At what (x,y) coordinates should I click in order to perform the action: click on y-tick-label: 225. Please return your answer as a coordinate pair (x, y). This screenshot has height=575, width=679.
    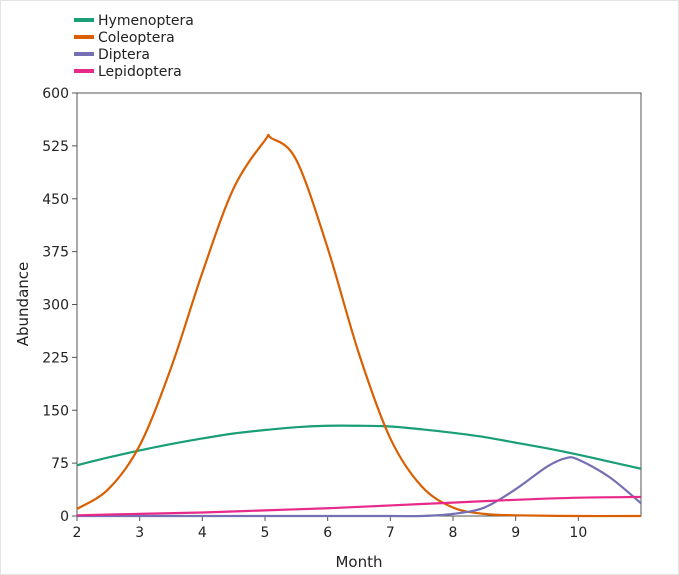
    Looking at the image, I should click on (55, 358).